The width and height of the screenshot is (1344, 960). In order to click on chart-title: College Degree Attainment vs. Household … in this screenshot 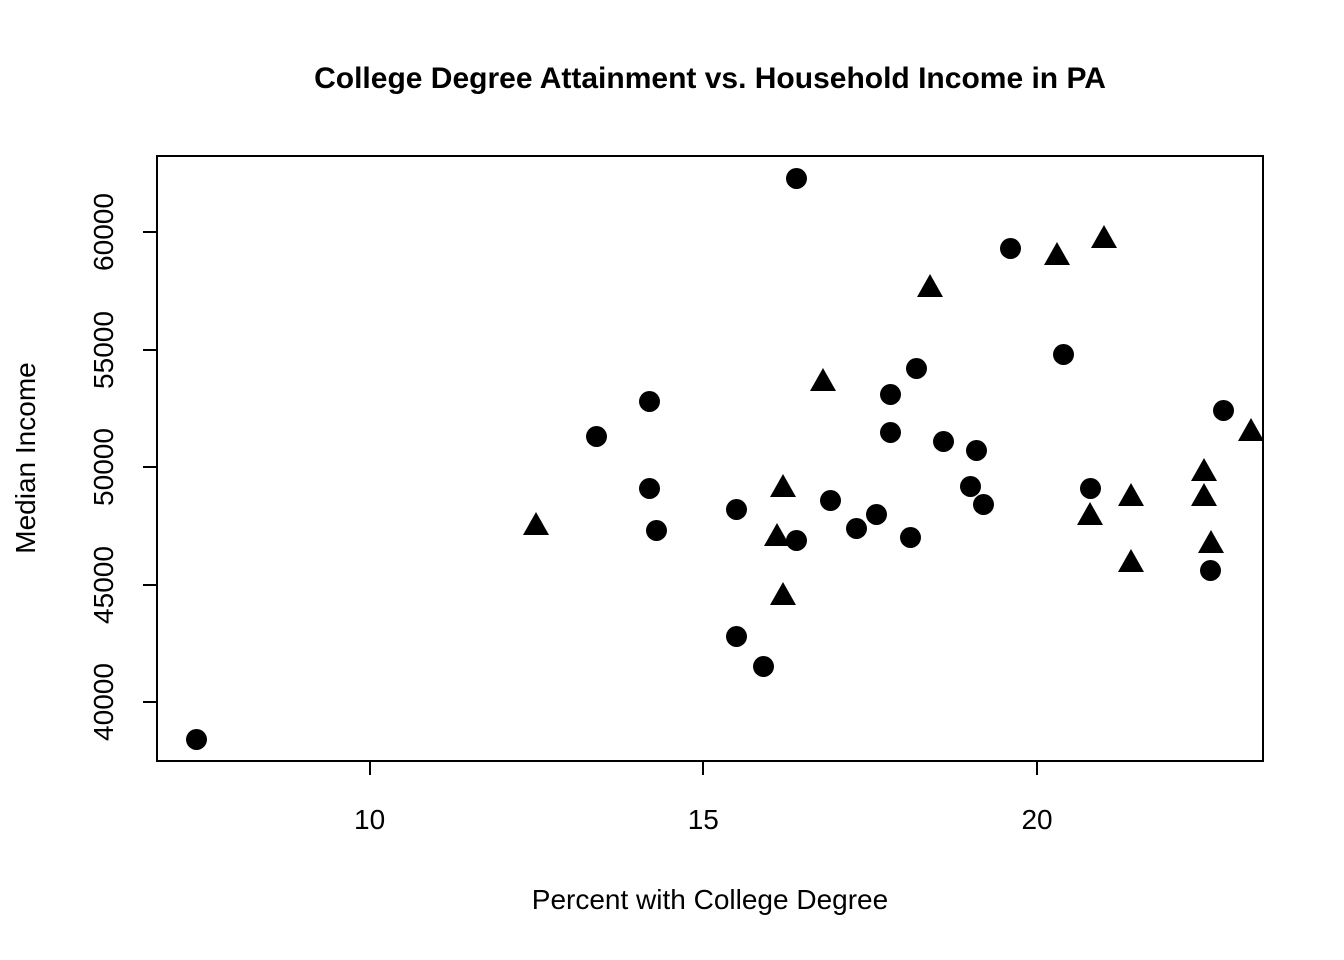, I will do `click(710, 78)`.